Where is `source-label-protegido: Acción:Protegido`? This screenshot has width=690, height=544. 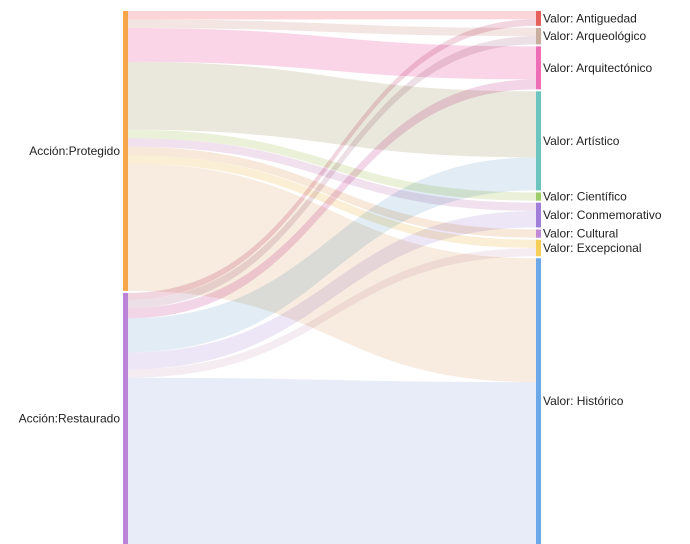 source-label-protegido: Acción:Protegido is located at coordinates (74, 151).